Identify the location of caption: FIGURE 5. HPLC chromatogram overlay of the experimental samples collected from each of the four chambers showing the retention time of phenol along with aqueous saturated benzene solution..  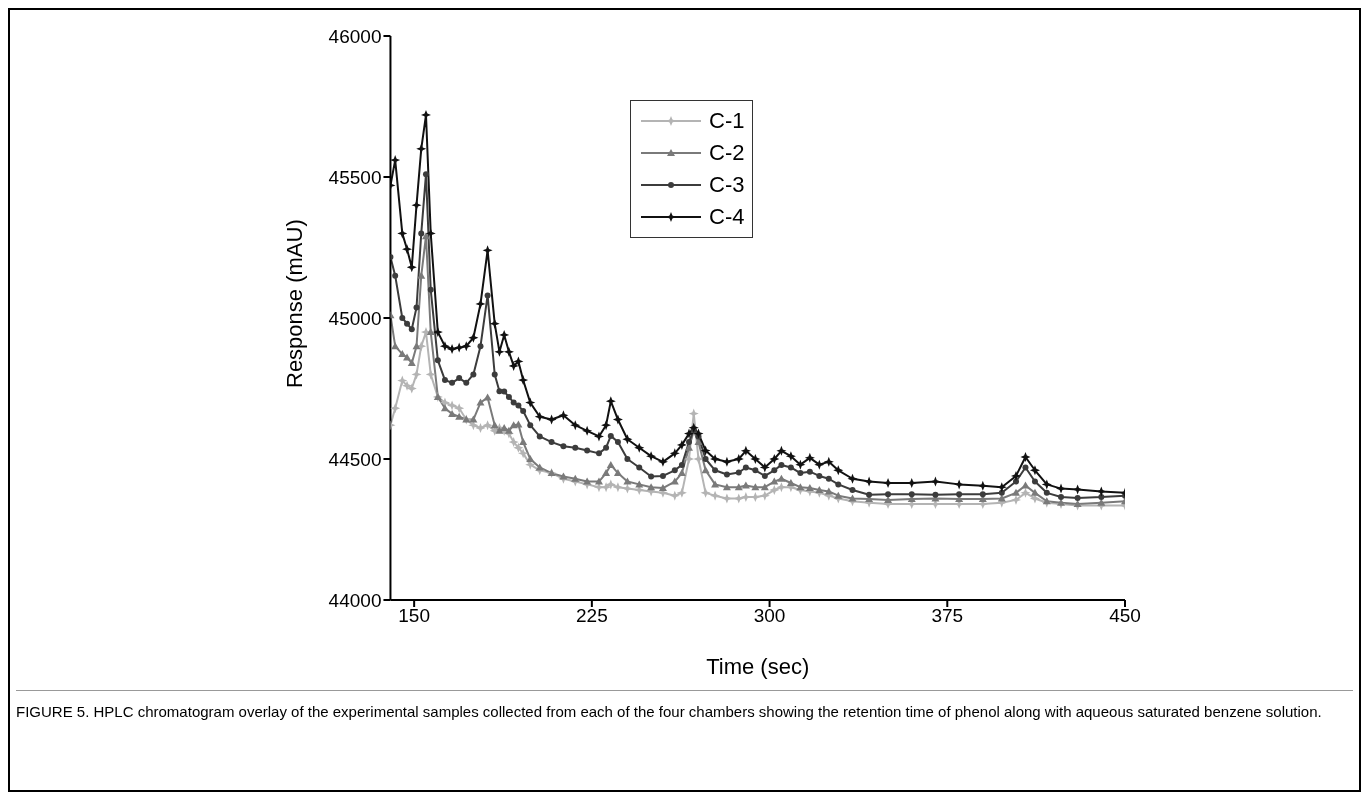
(669, 712).